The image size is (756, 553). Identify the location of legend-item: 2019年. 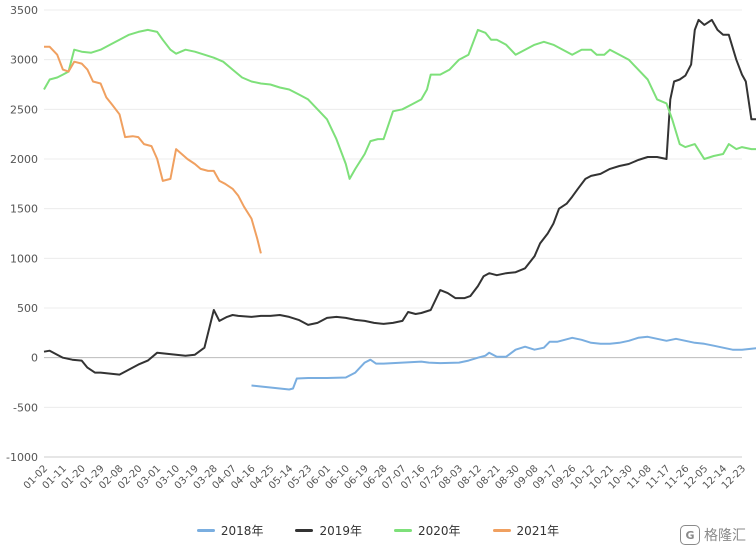
(328, 530).